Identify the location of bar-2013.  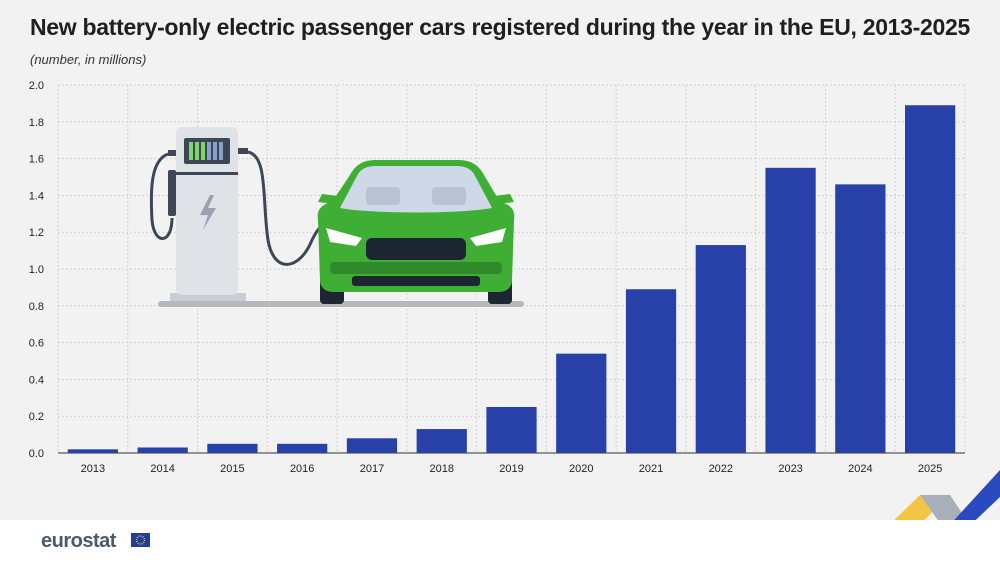
(93, 451).